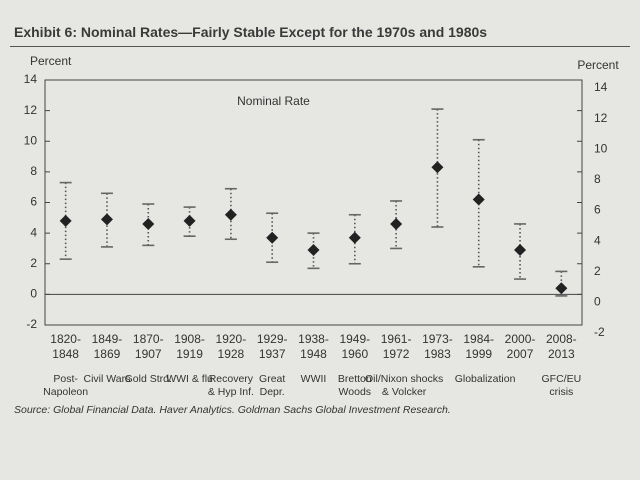 Image resolution: width=640 pixels, height=480 pixels. I want to click on category-description: Recovery & Hyp Inf., so click(230, 385).